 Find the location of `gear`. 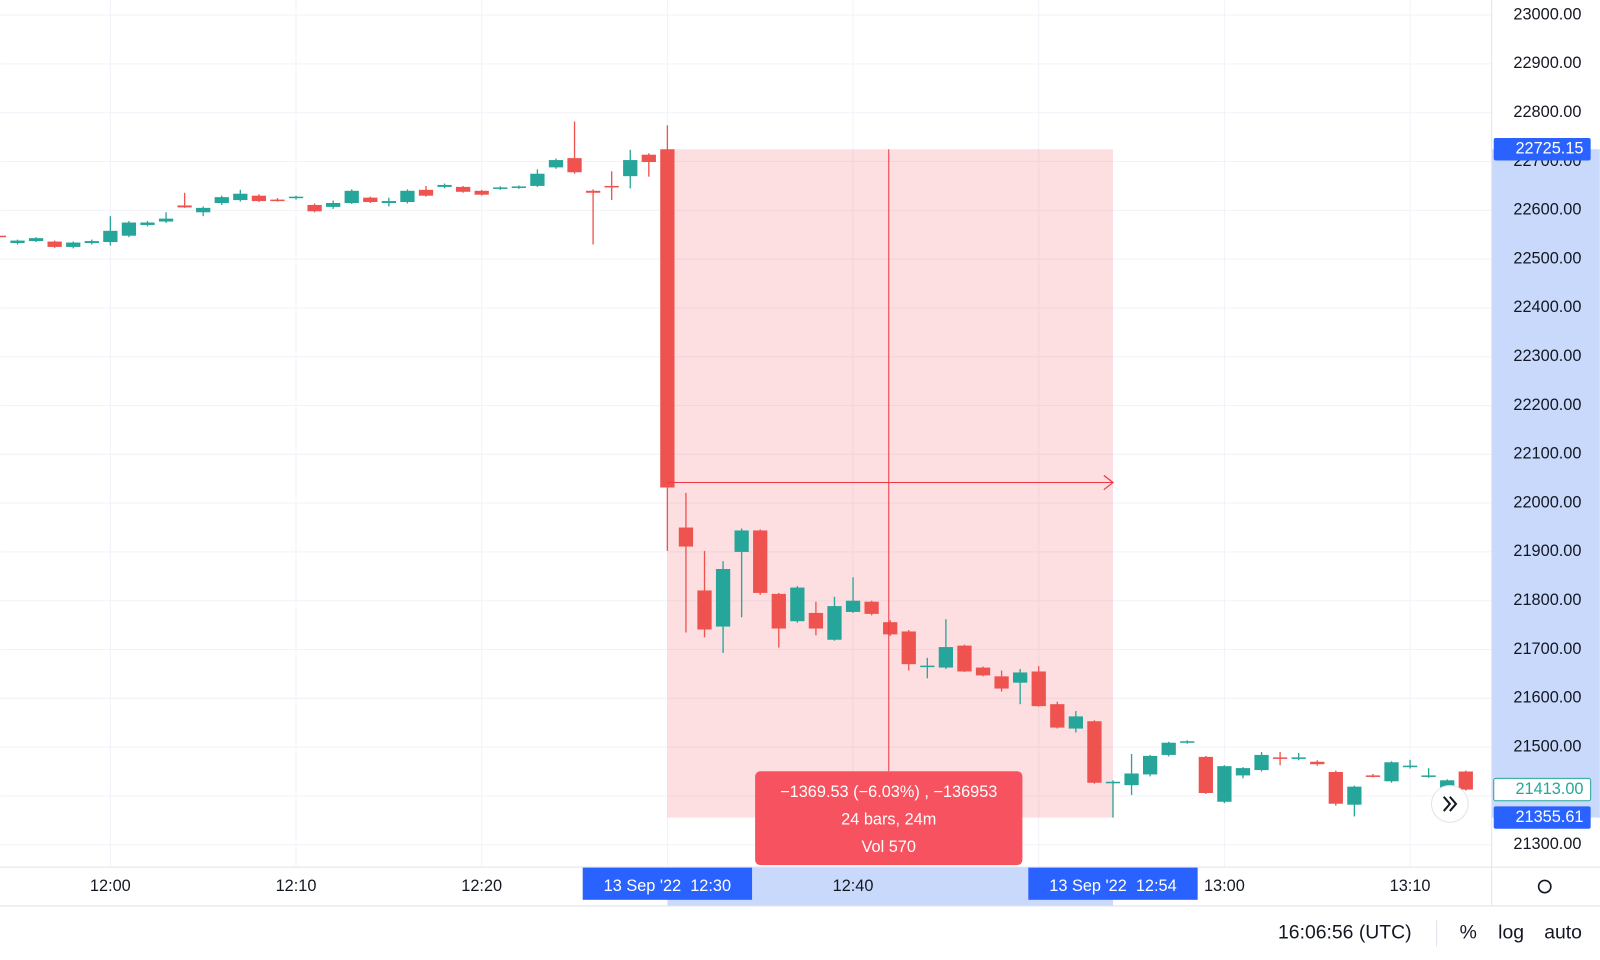

gear is located at coordinates (1544, 886).